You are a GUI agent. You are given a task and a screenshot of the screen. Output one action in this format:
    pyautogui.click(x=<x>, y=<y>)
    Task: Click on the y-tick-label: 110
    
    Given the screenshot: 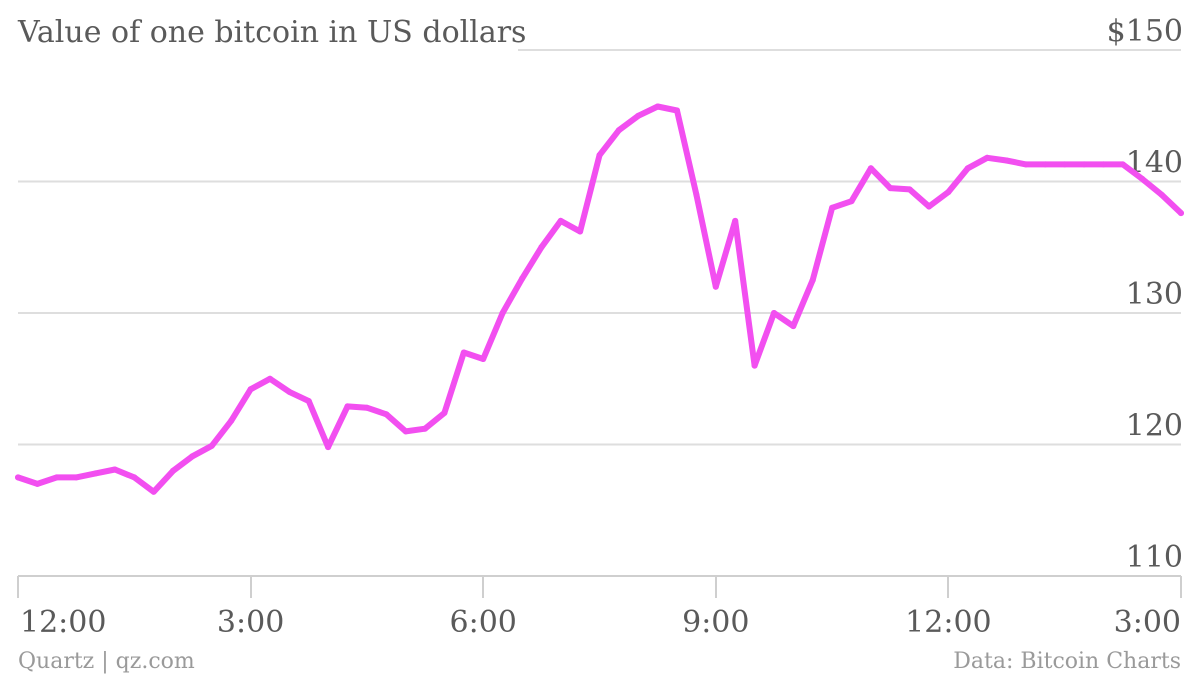 What is the action you would take?
    pyautogui.click(x=1154, y=557)
    